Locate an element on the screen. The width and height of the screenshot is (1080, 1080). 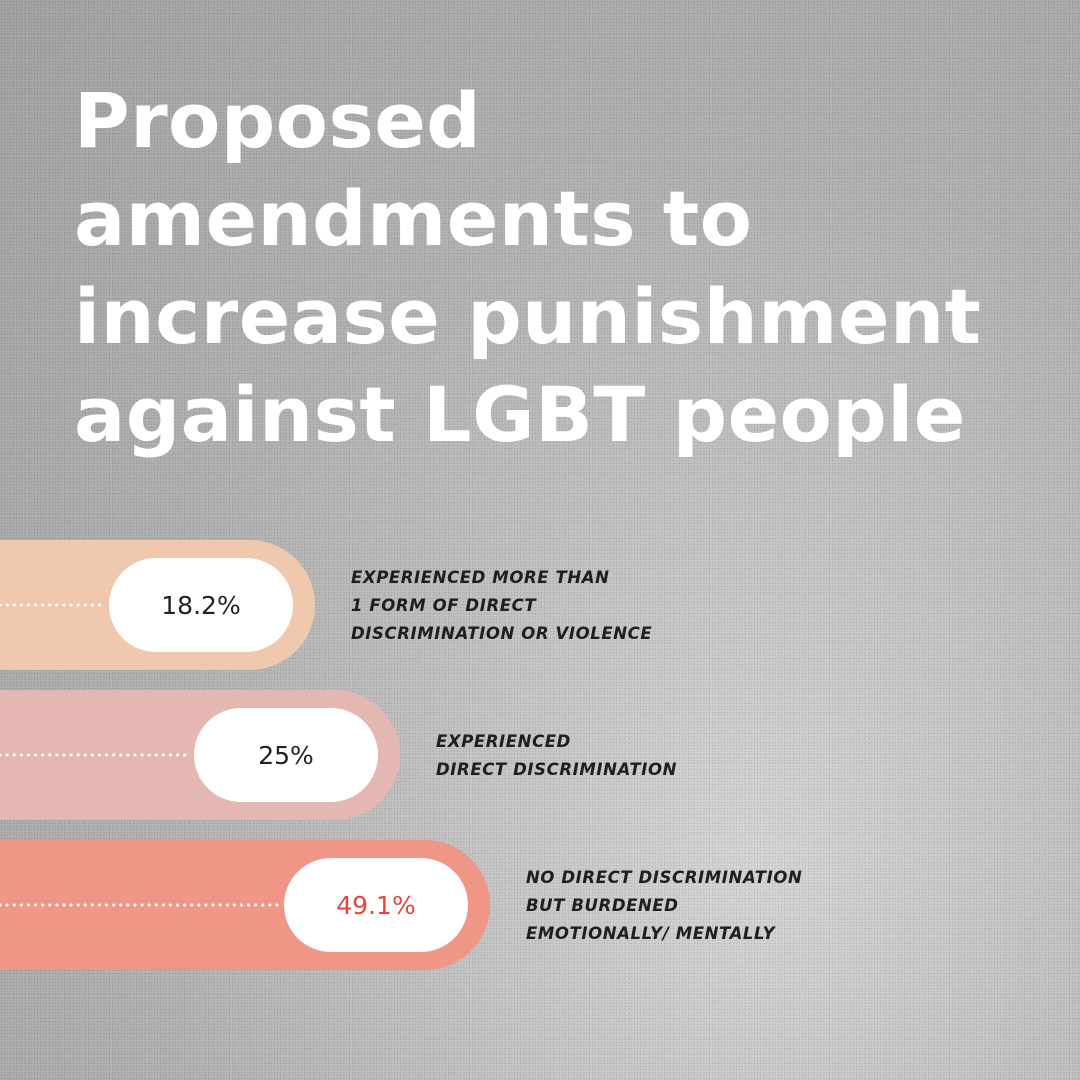
value-label: 25% is located at coordinates (286, 755).